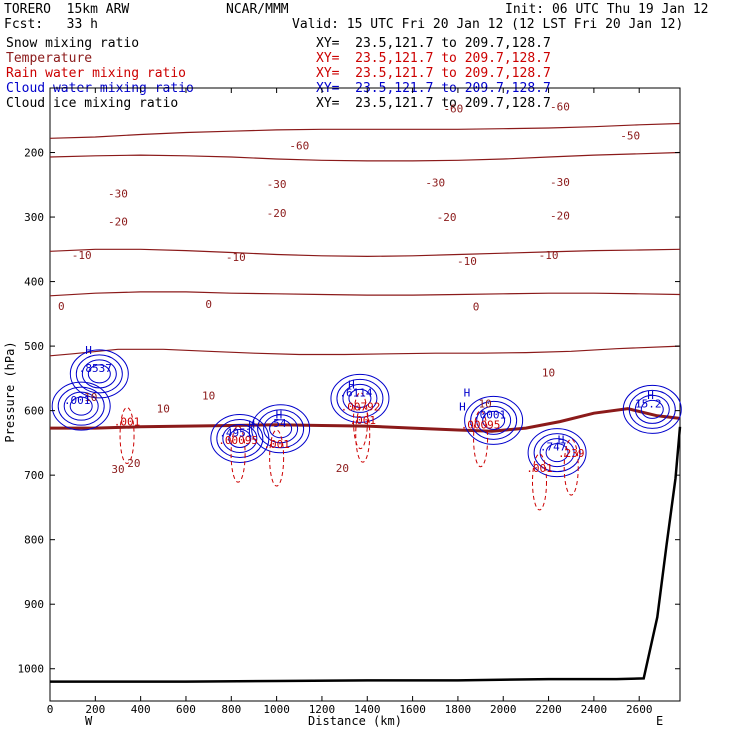 The image size is (740, 740). Describe the element at coordinates (349, 451) in the screenshot. I see `rain-water-contours` at that location.